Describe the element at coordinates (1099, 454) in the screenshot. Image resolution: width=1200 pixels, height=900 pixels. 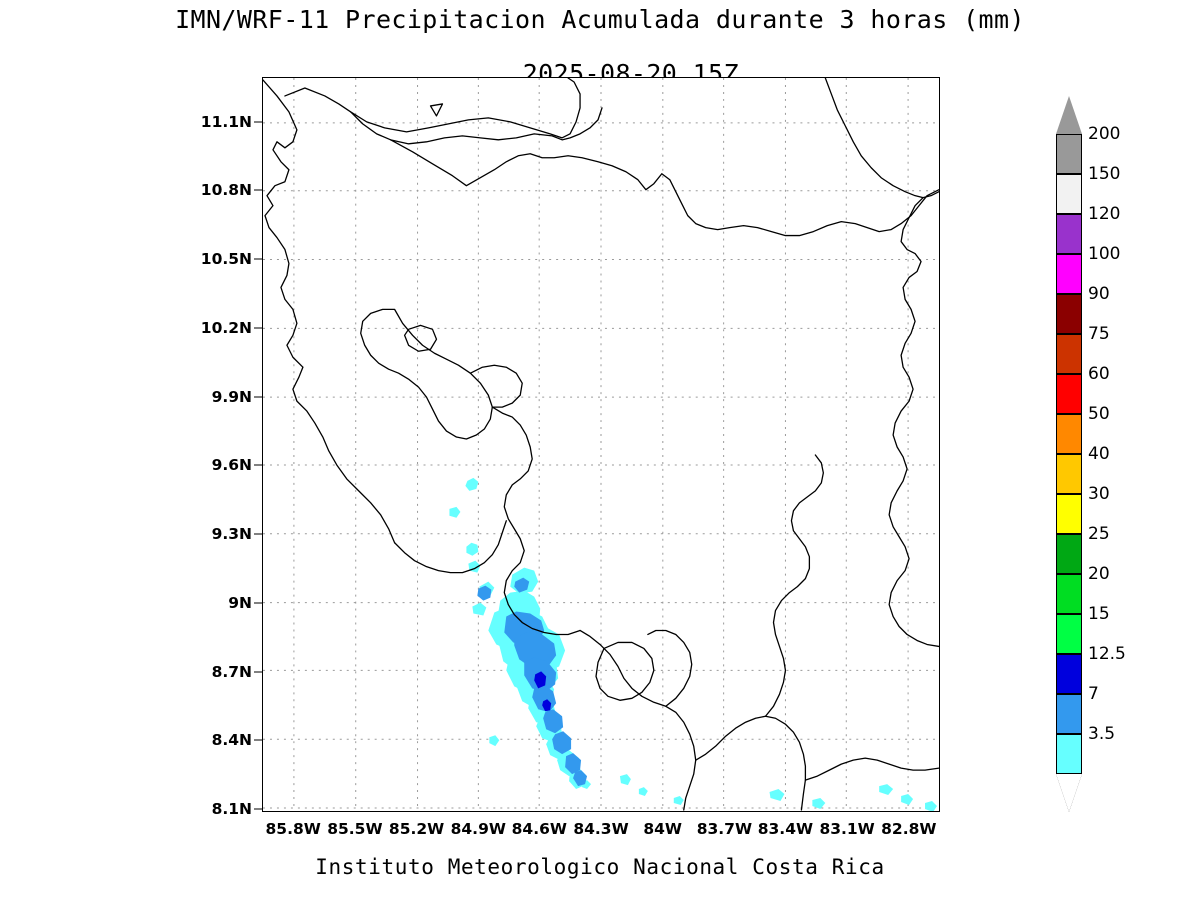
I see `colorbar-tick-label: 40` at that location.